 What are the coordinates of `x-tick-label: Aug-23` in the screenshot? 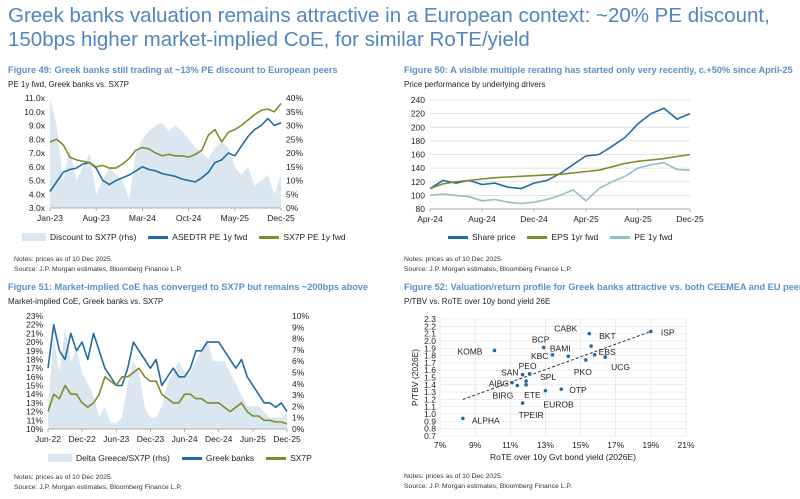 It's located at (96, 218).